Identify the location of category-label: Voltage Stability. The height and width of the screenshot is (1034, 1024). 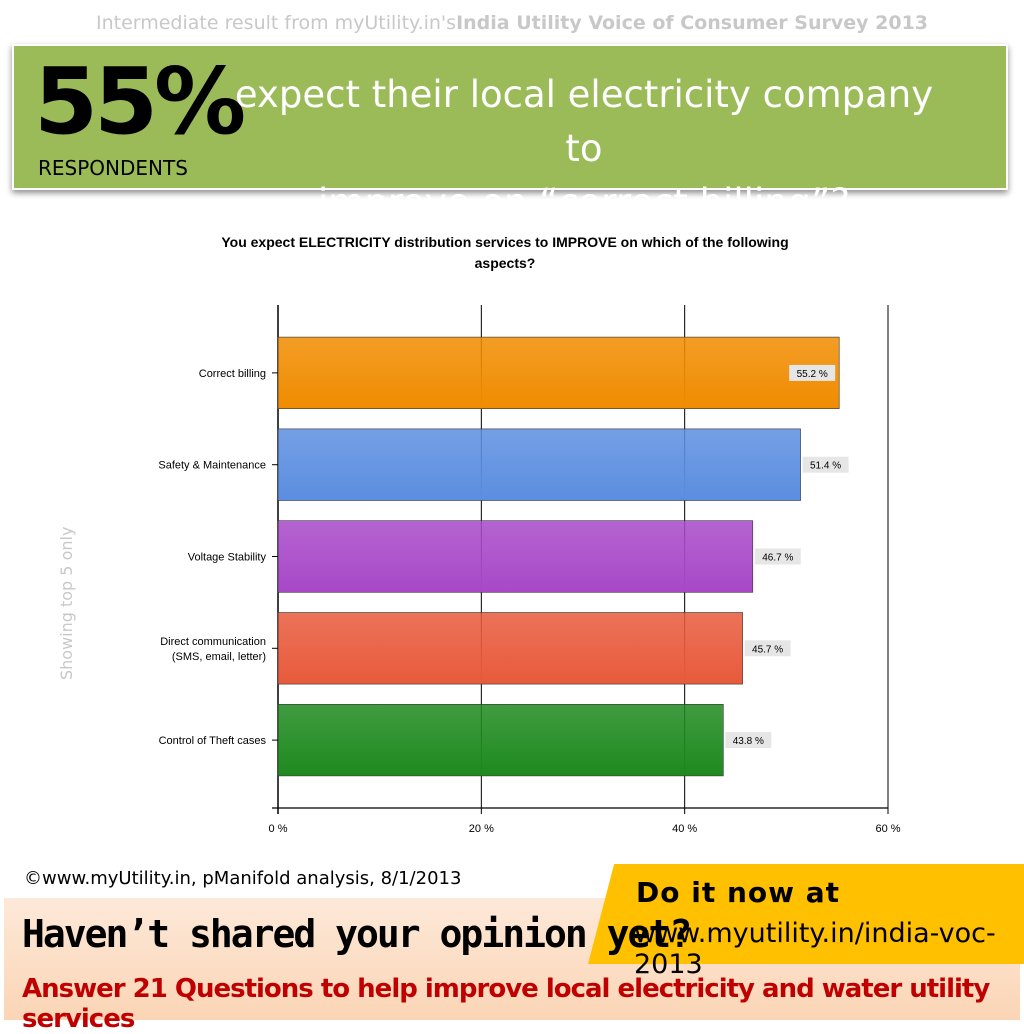
(227, 558).